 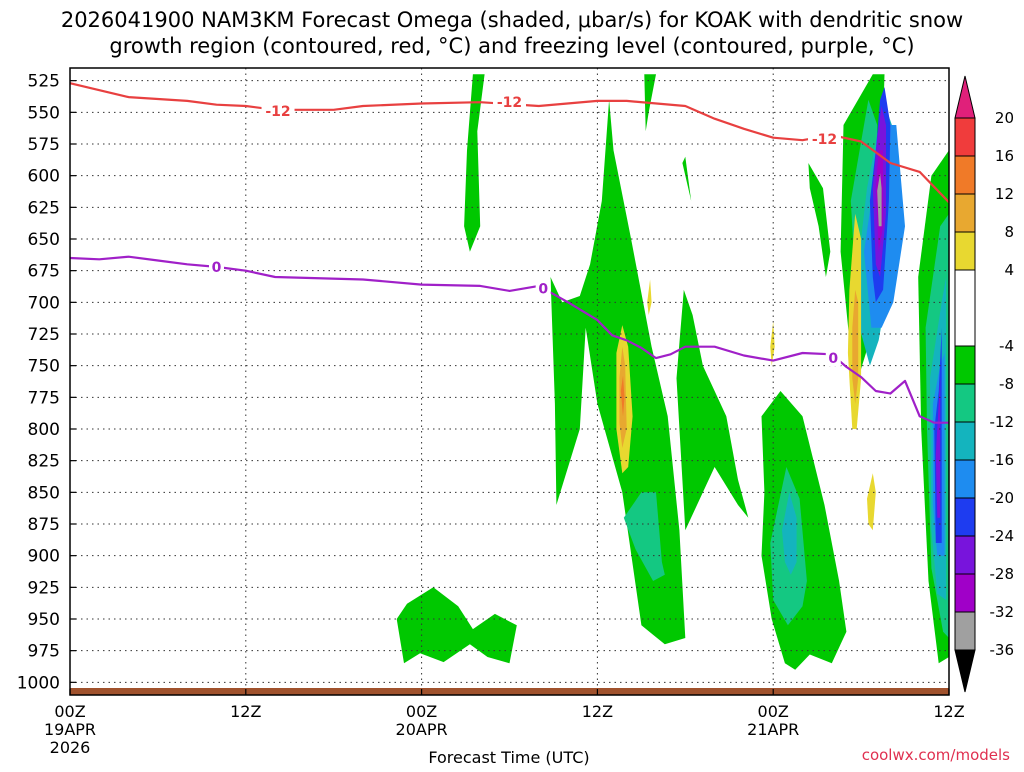 What do you see at coordinates (1006, 346) in the screenshot?
I see `colorbar-label-5: -4` at bounding box center [1006, 346].